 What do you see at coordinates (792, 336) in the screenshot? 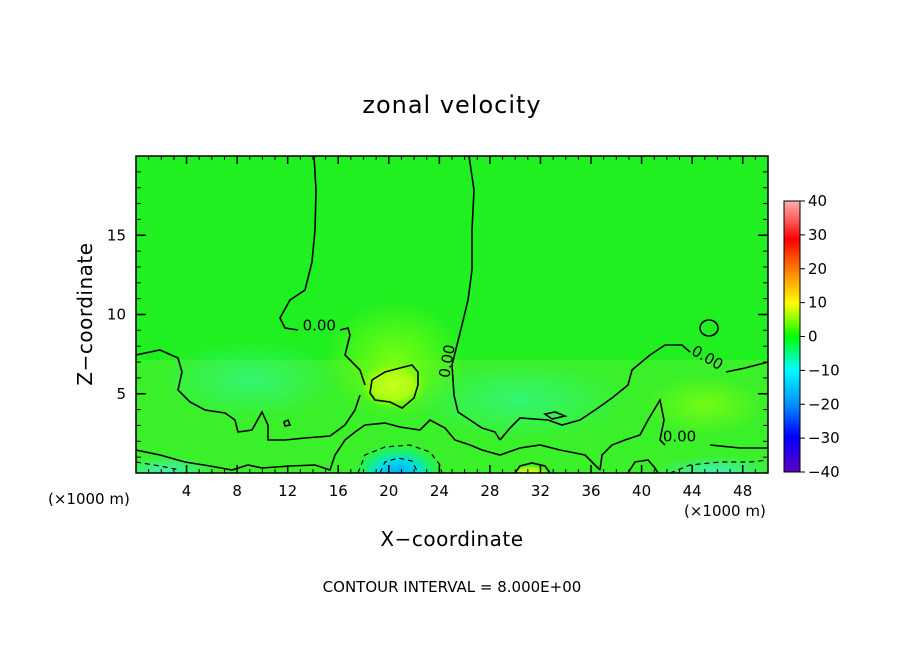
I see `colorbar-gradient` at bounding box center [792, 336].